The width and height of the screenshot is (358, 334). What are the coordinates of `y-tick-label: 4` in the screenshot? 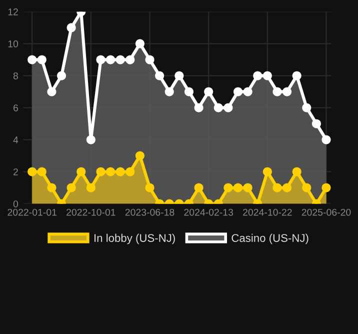 It's located at (15, 140).